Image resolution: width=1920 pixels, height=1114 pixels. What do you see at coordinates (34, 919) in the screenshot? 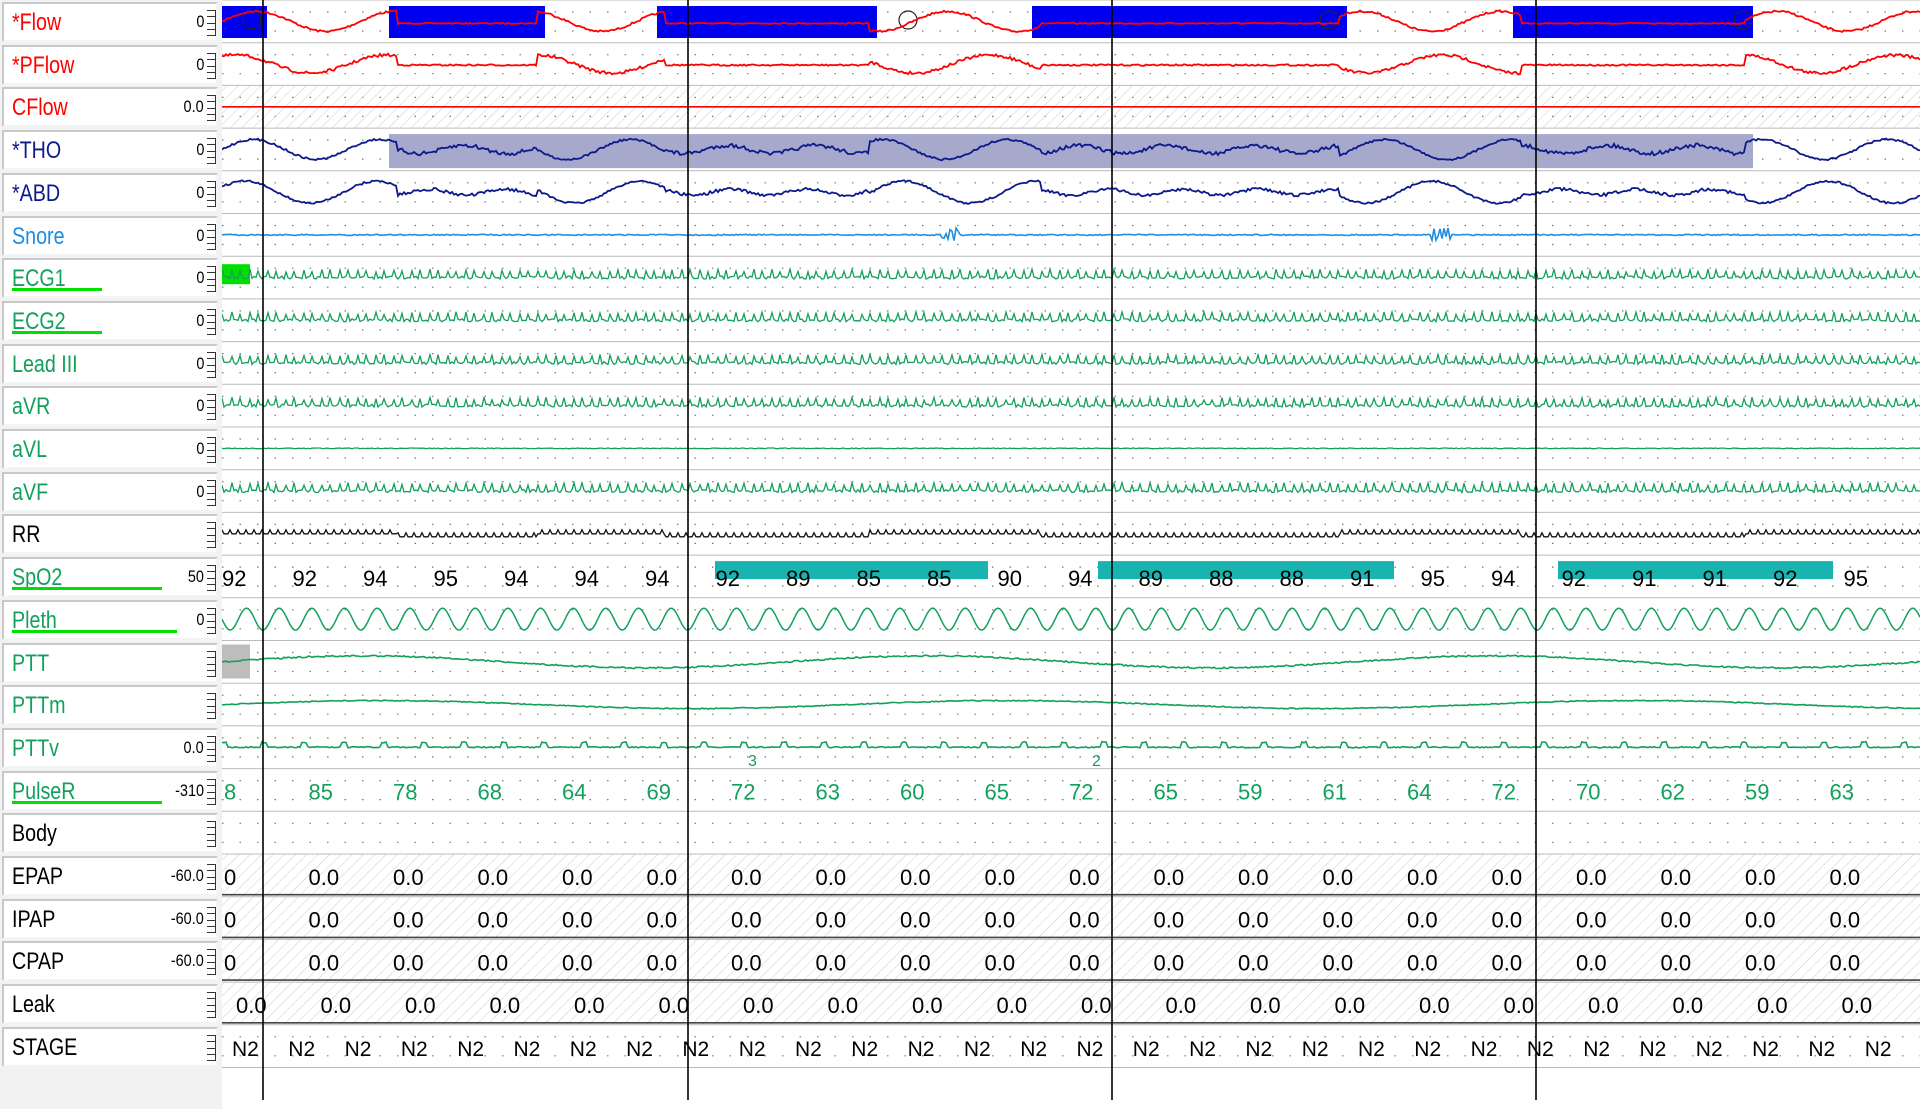
I see `channel-name: IPAP` at bounding box center [34, 919].